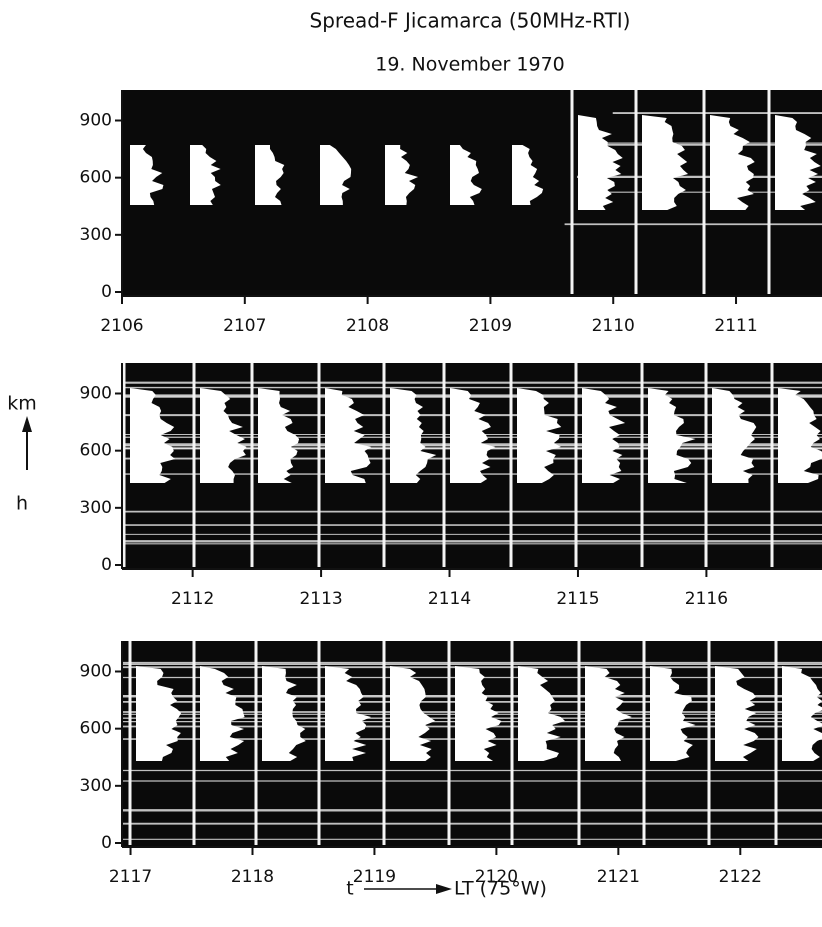  Describe the element at coordinates (192, 599) in the screenshot. I see `x-tick-label: 2112` at that location.